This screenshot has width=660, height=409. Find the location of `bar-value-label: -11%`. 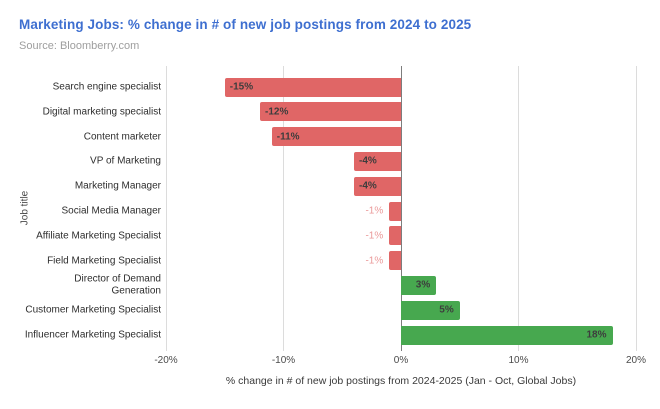

bar-value-label: -11% is located at coordinates (288, 137).